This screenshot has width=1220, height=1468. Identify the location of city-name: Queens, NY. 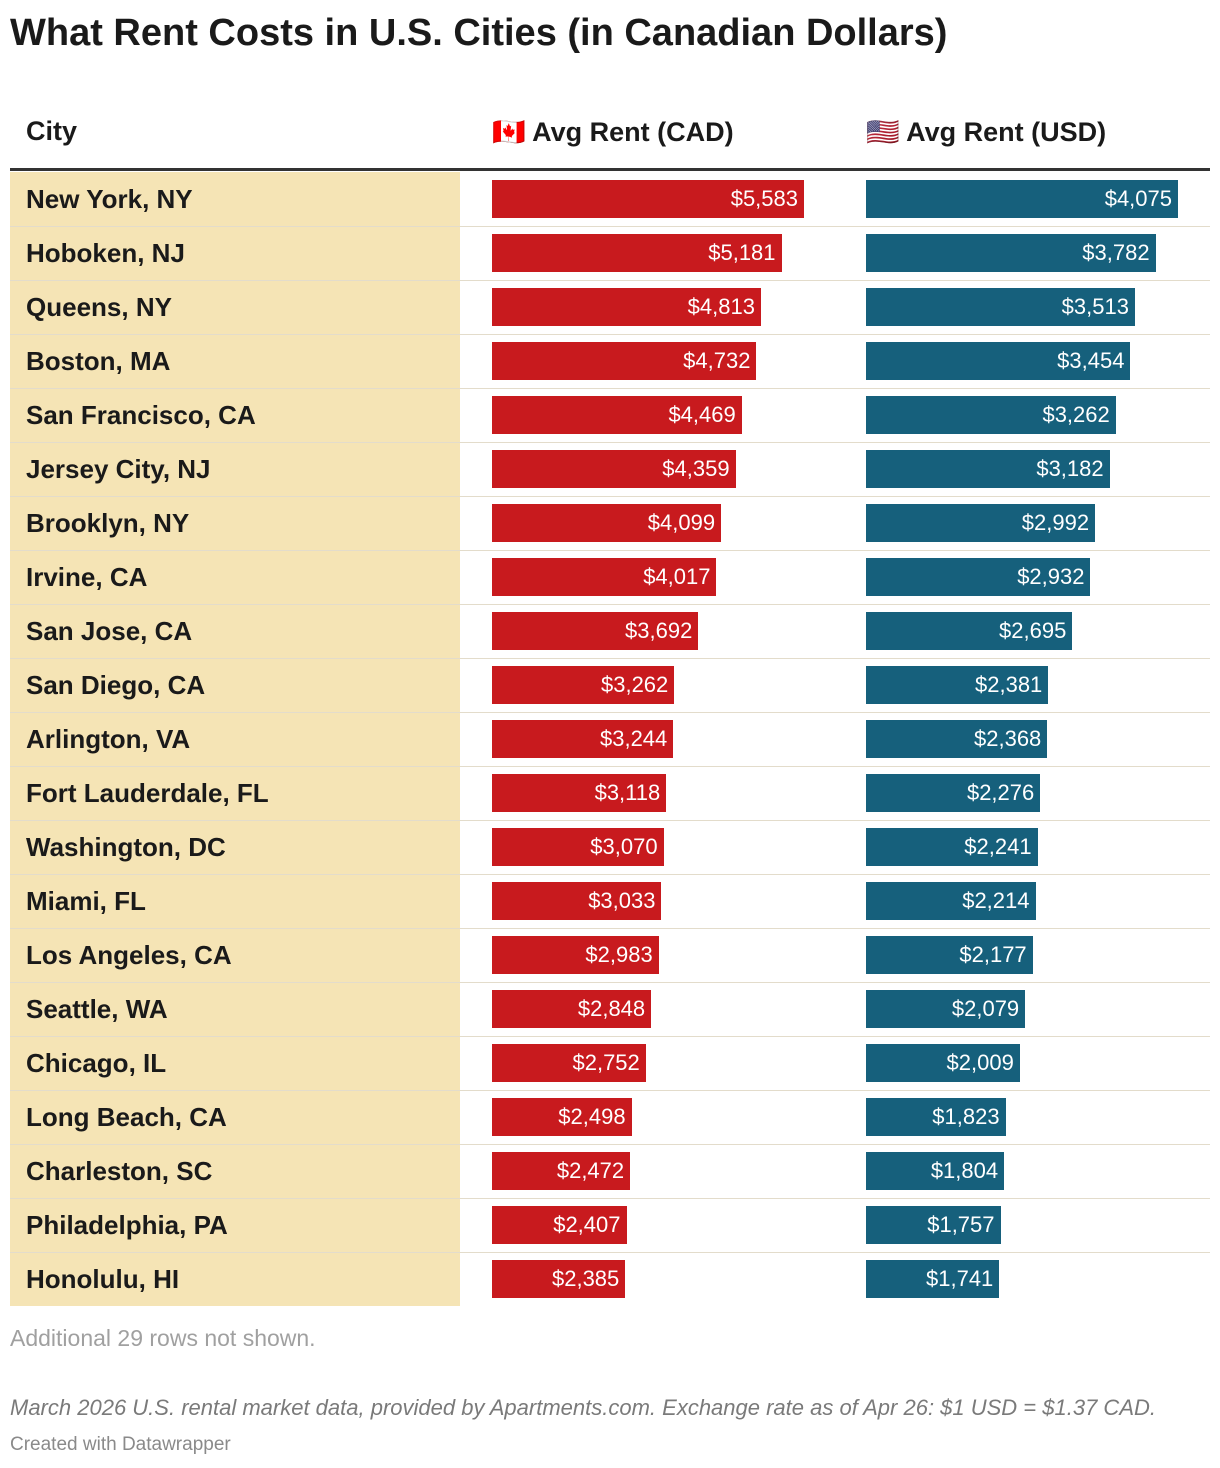
(99, 307).